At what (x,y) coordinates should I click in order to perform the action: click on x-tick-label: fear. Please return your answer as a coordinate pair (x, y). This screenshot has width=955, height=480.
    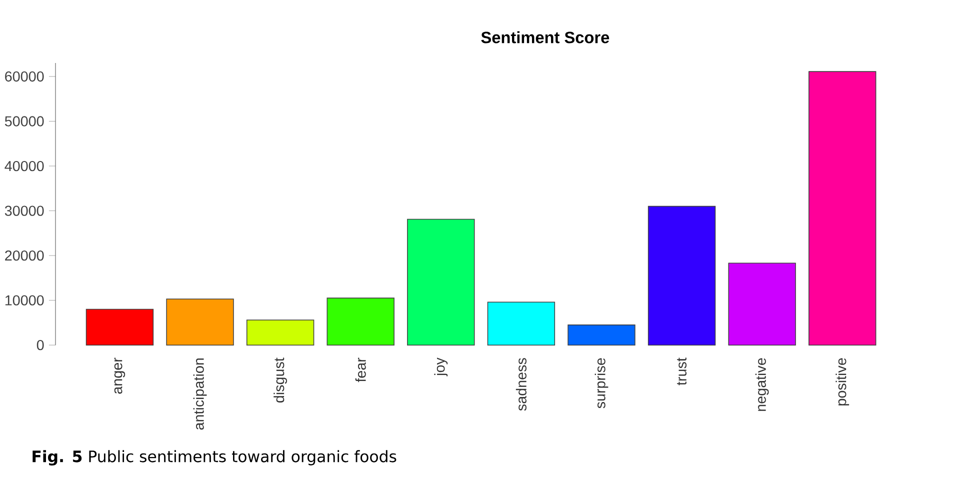
    Looking at the image, I should click on (360, 370).